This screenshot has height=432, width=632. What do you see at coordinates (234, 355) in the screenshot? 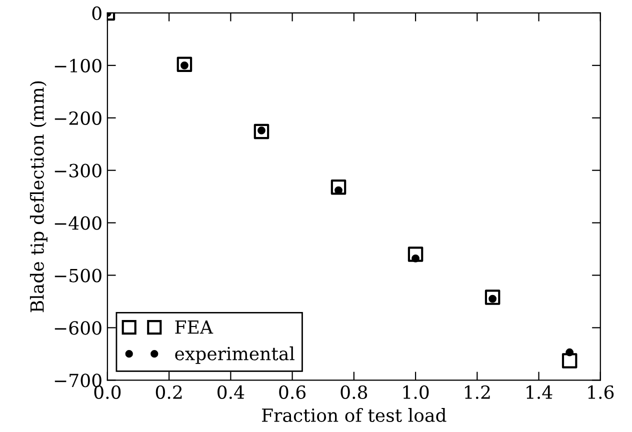
I see `legend-label: experimental` at bounding box center [234, 355].